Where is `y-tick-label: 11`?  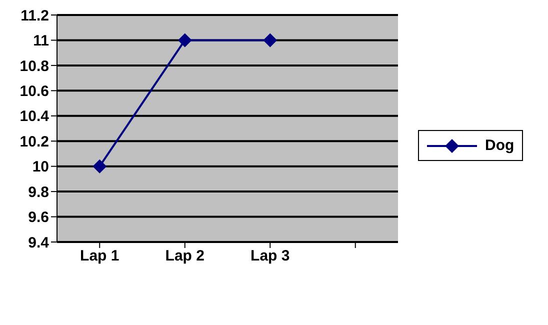 y-tick-label: 11 is located at coordinates (41, 41).